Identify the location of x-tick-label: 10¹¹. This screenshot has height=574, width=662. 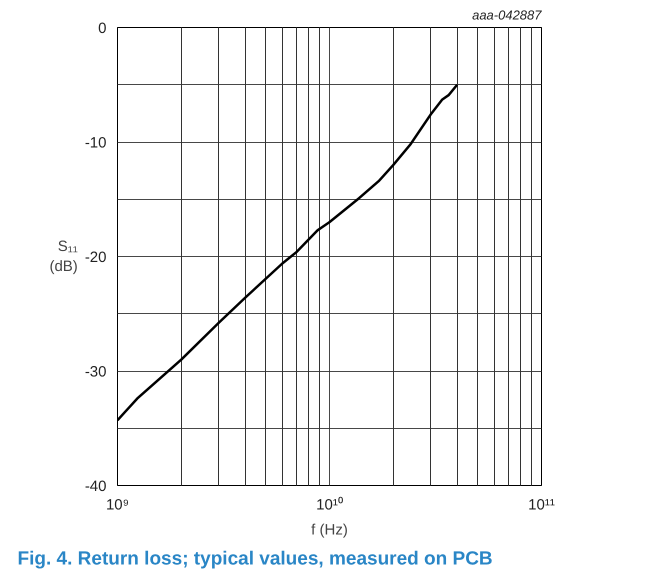
(541, 505).